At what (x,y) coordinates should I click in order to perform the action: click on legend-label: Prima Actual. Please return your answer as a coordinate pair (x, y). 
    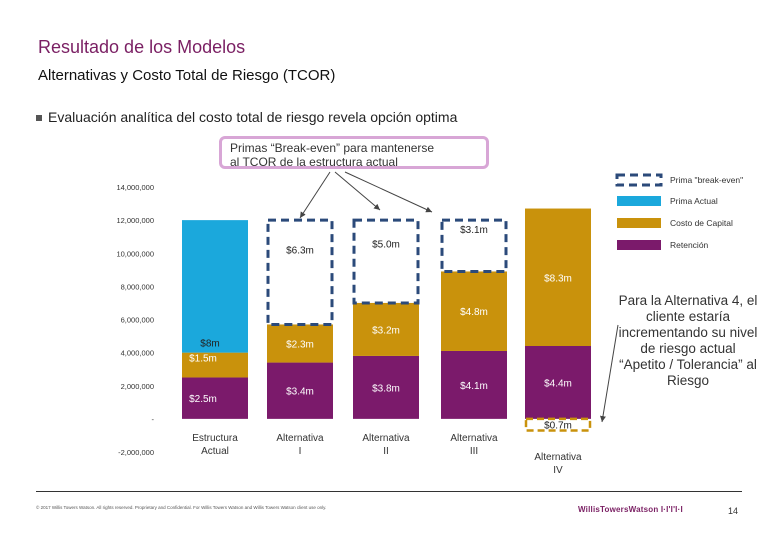
    Looking at the image, I should click on (694, 201).